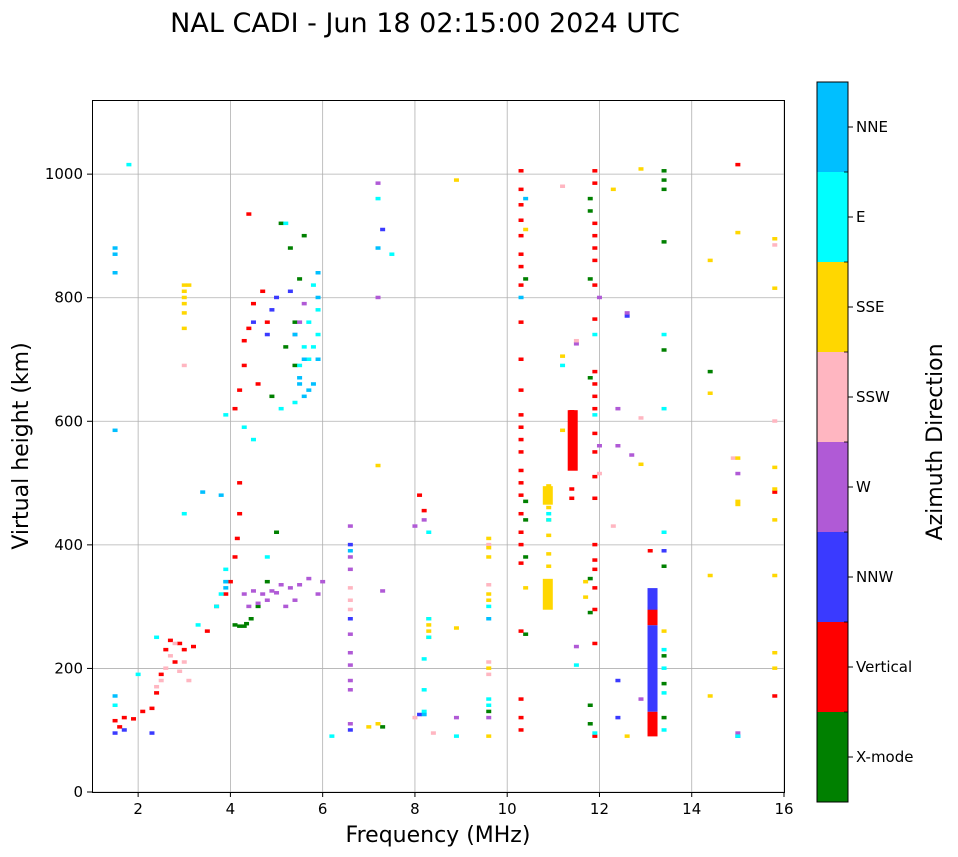 This screenshot has width=958, height=857. I want to click on data-segment-nnw, so click(652, 668).